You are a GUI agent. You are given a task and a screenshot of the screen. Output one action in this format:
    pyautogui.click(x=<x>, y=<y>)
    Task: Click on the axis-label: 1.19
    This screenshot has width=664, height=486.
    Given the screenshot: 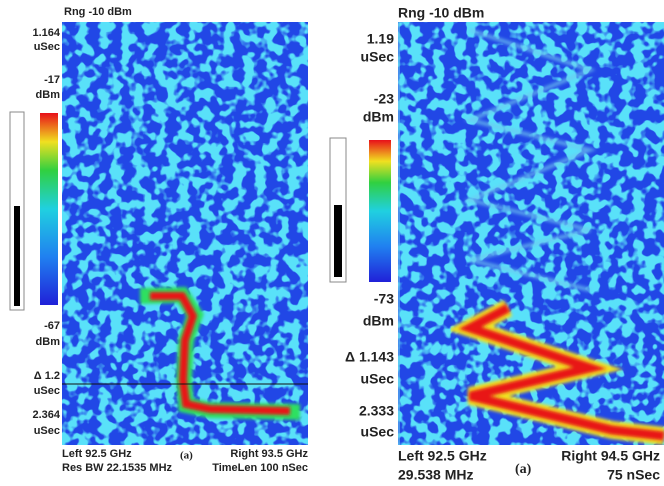 What is the action you would take?
    pyautogui.click(x=380, y=39)
    